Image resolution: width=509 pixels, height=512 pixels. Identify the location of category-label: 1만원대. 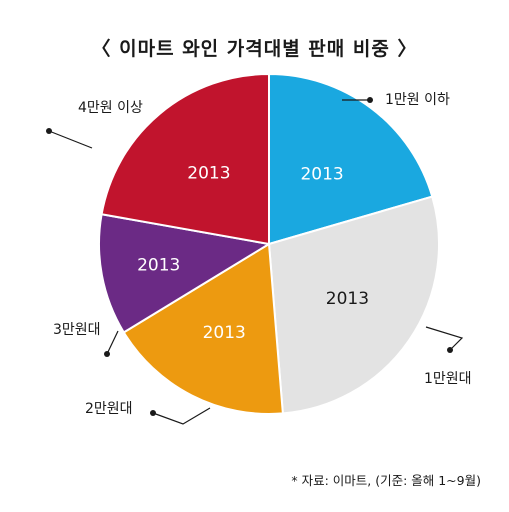
(448, 379).